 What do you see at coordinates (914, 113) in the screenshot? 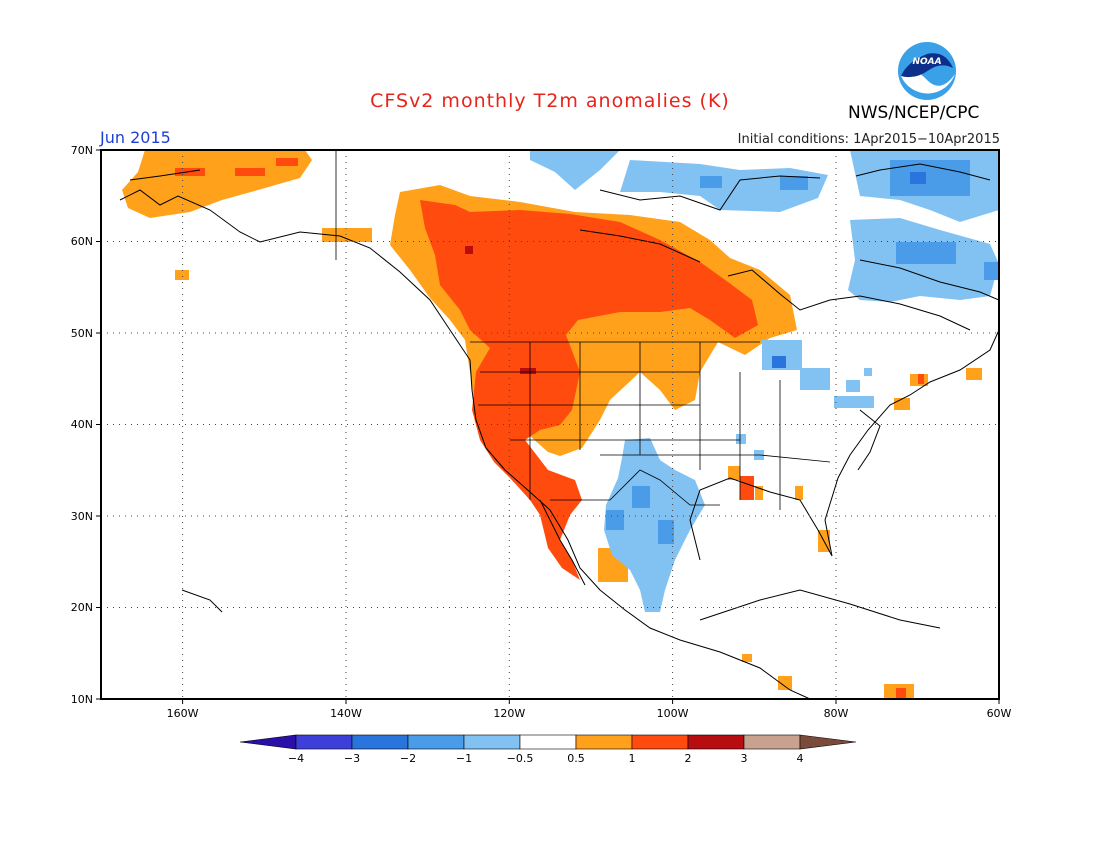
I see `agency-label: NWS/NCEP/CPC` at bounding box center [914, 113].